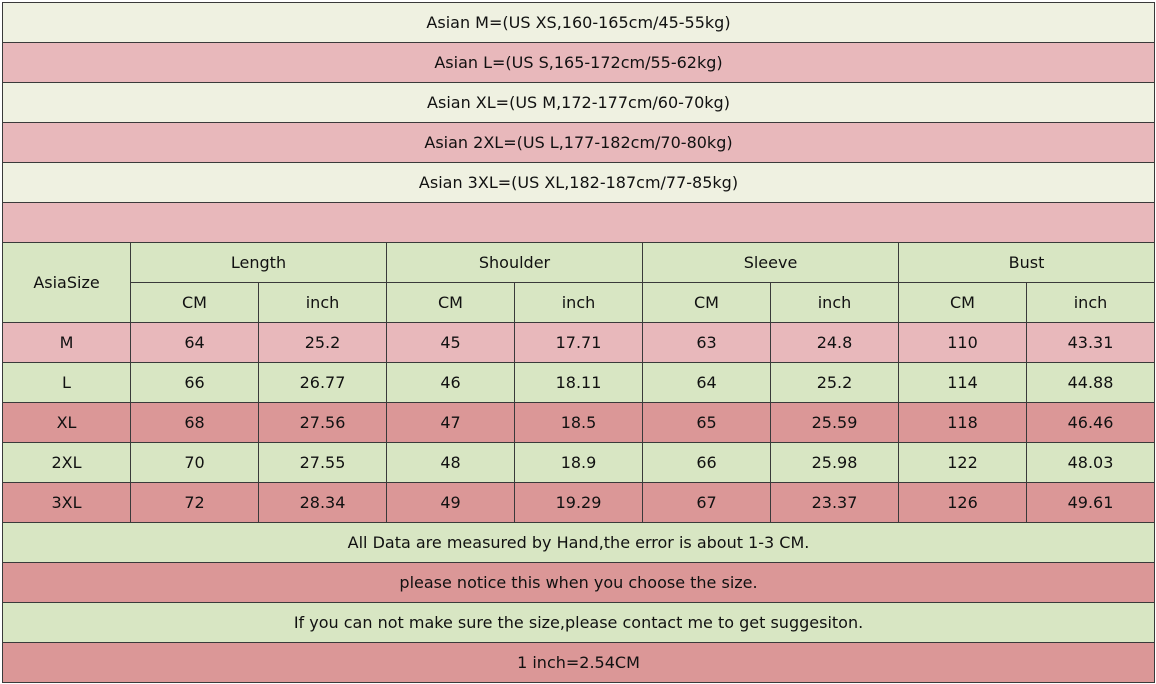  Describe the element at coordinates (66, 502) in the screenshot. I see `size-cell: 3XL` at that location.